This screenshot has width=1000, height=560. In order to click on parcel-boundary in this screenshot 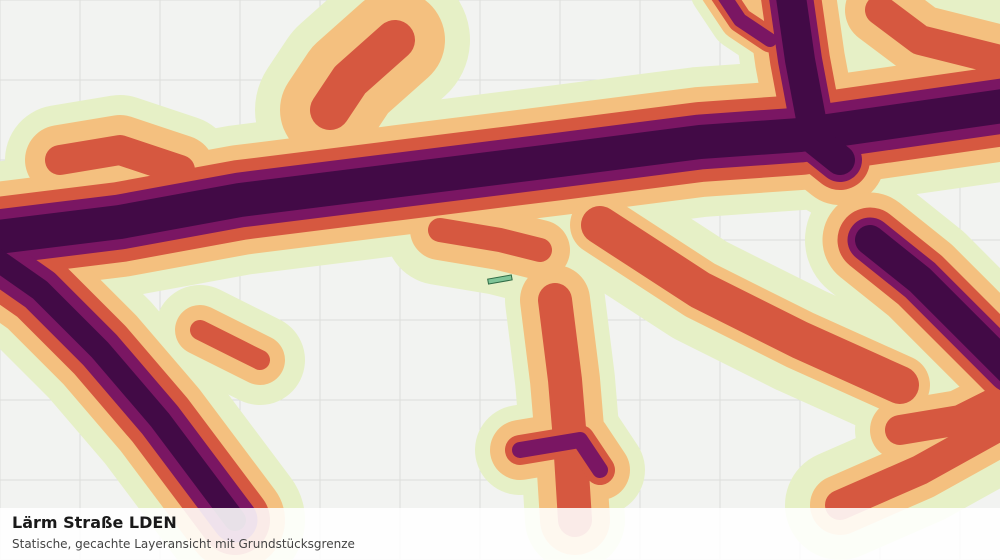, I will do `click(500, 279)`.